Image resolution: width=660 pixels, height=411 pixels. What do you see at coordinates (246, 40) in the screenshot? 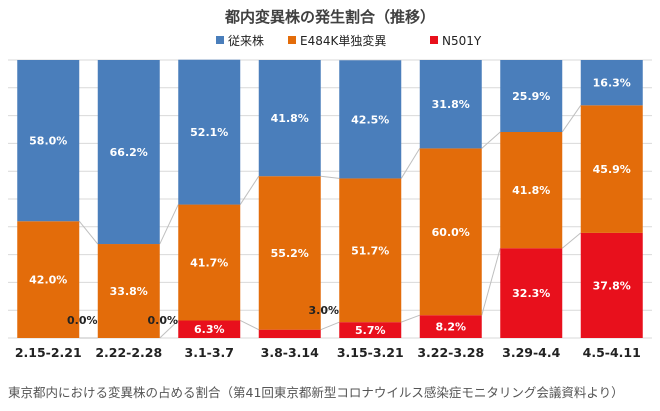
I see `legend-label: 従来株` at bounding box center [246, 40].